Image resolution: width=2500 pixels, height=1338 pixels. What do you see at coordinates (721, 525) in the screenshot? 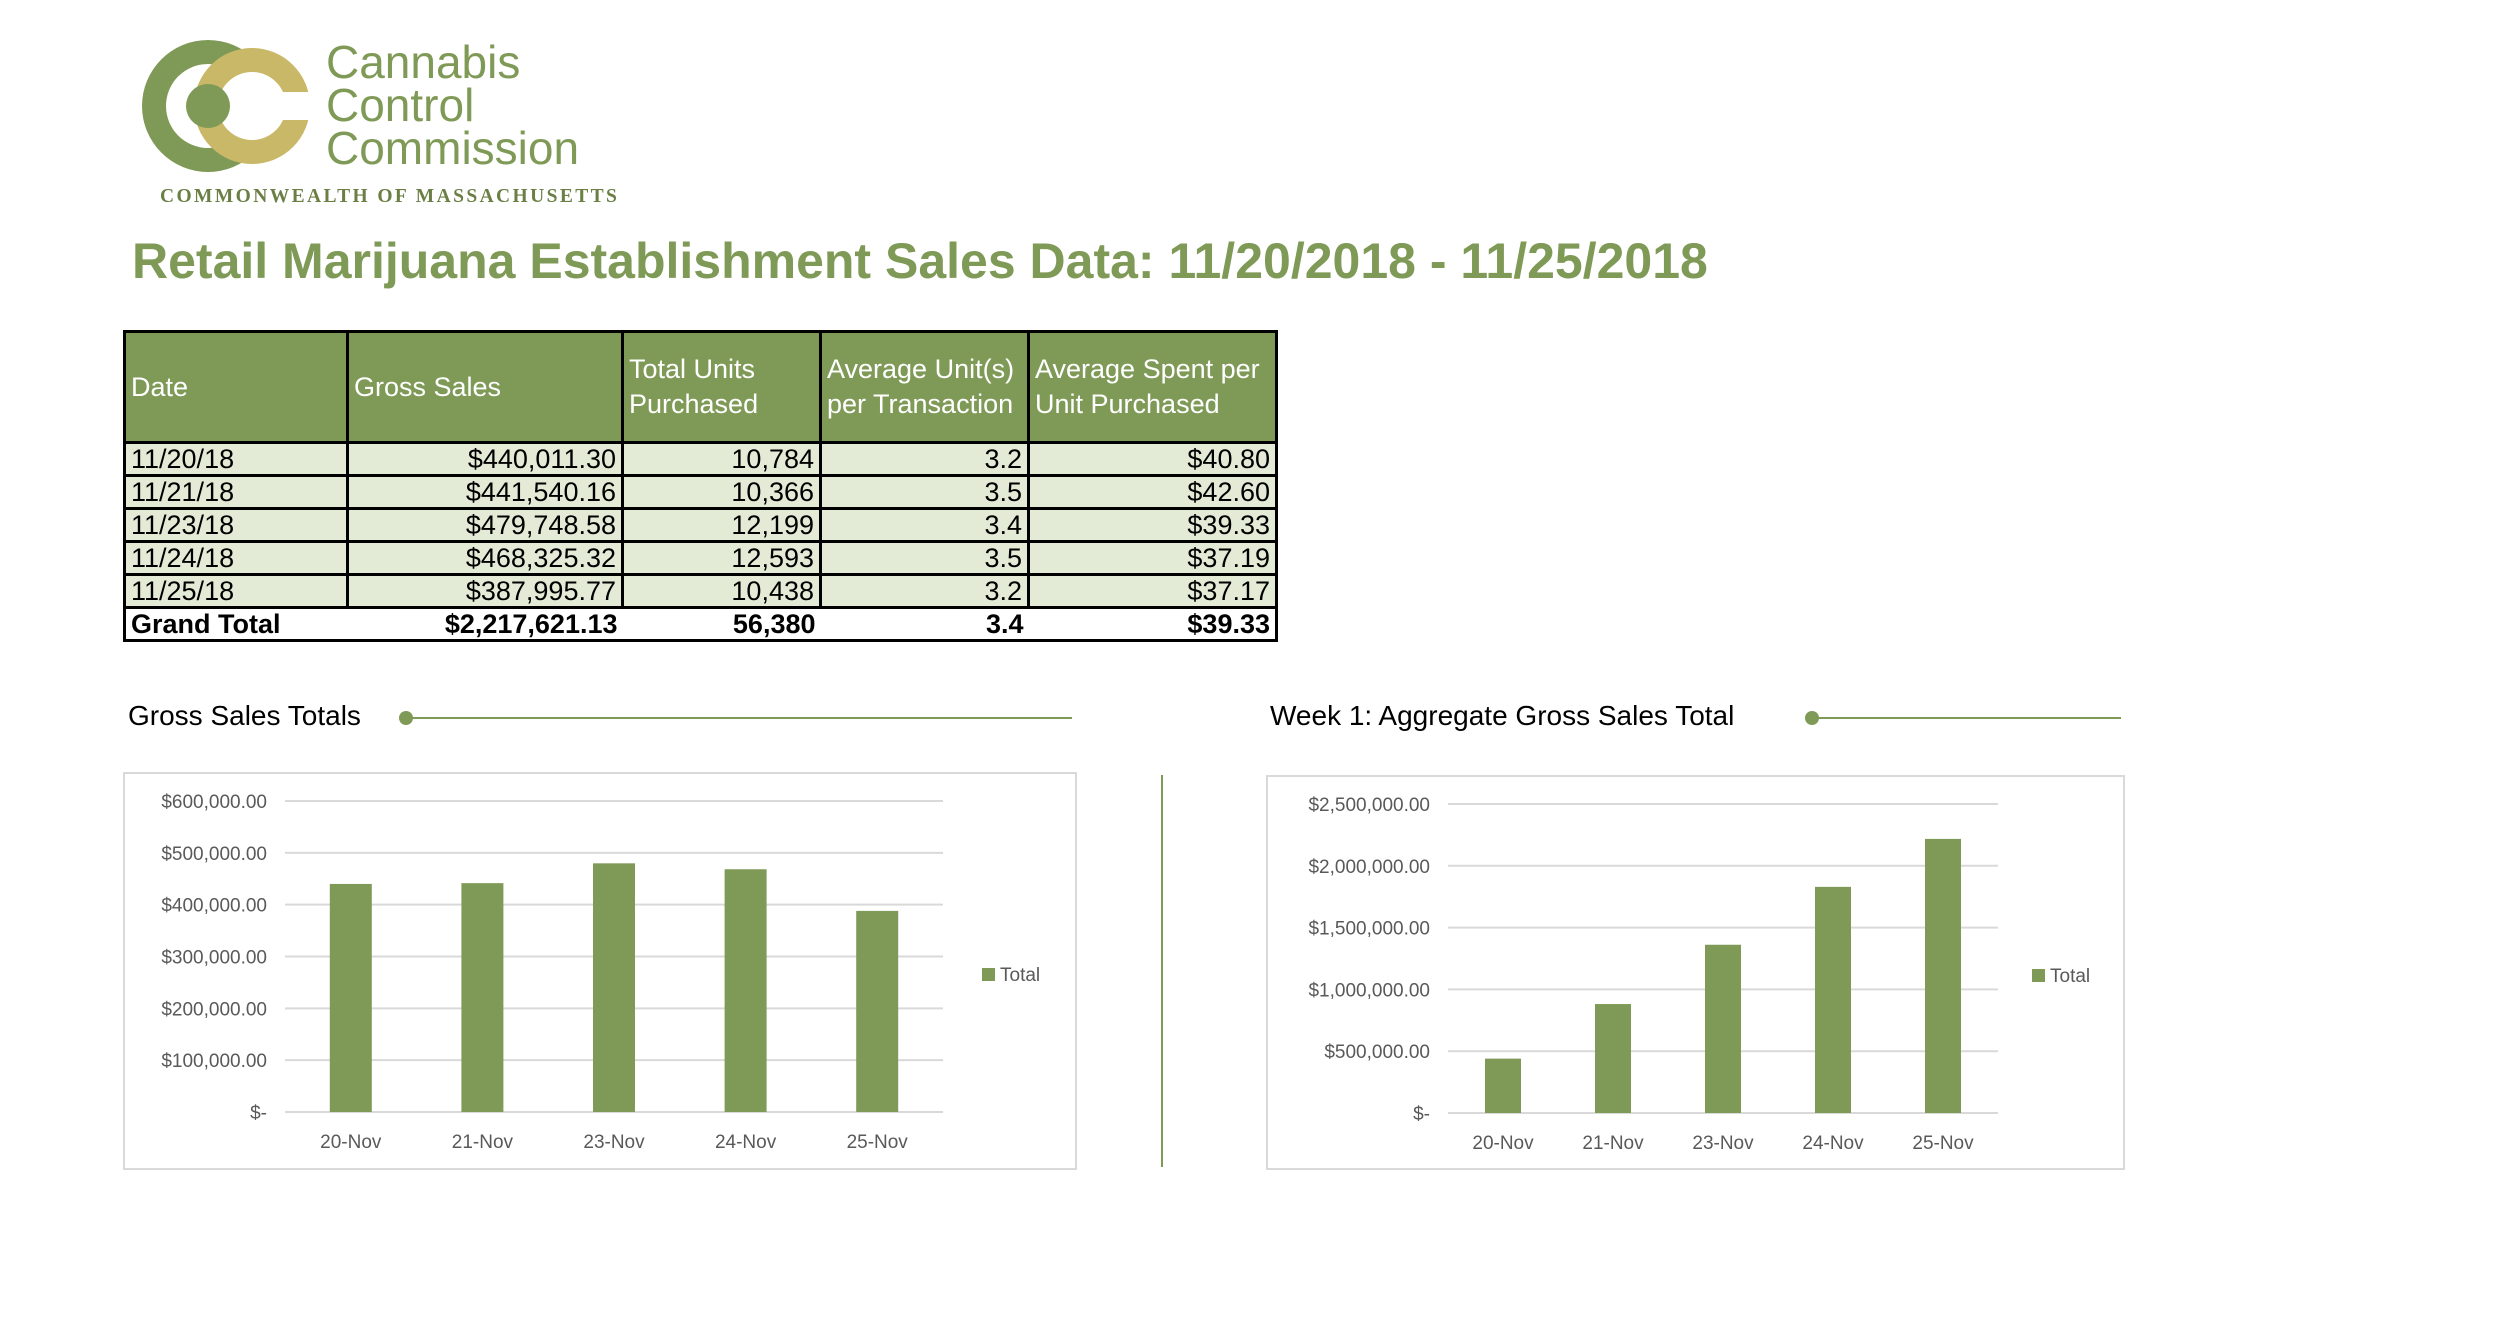
I see `cell-total-units: 12,199` at bounding box center [721, 525].